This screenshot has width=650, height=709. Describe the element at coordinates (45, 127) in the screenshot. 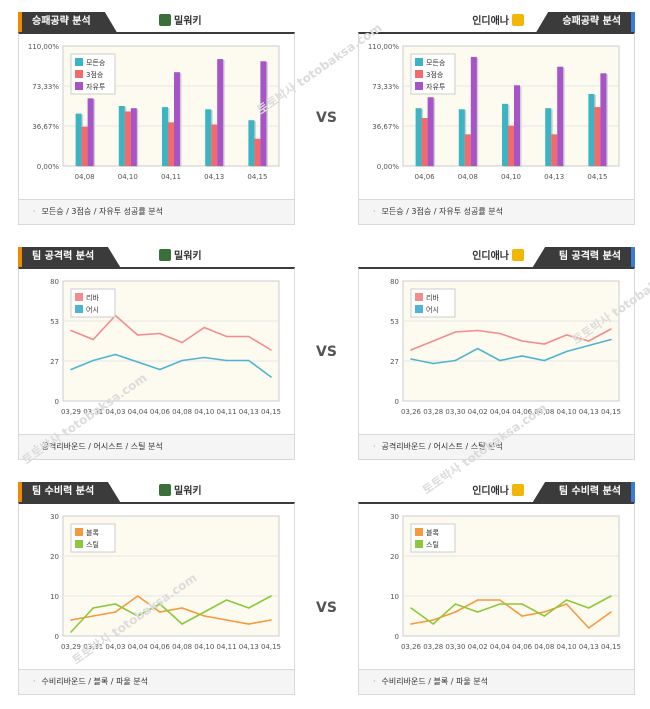

I see `y-tick-label: 36,67%` at that location.